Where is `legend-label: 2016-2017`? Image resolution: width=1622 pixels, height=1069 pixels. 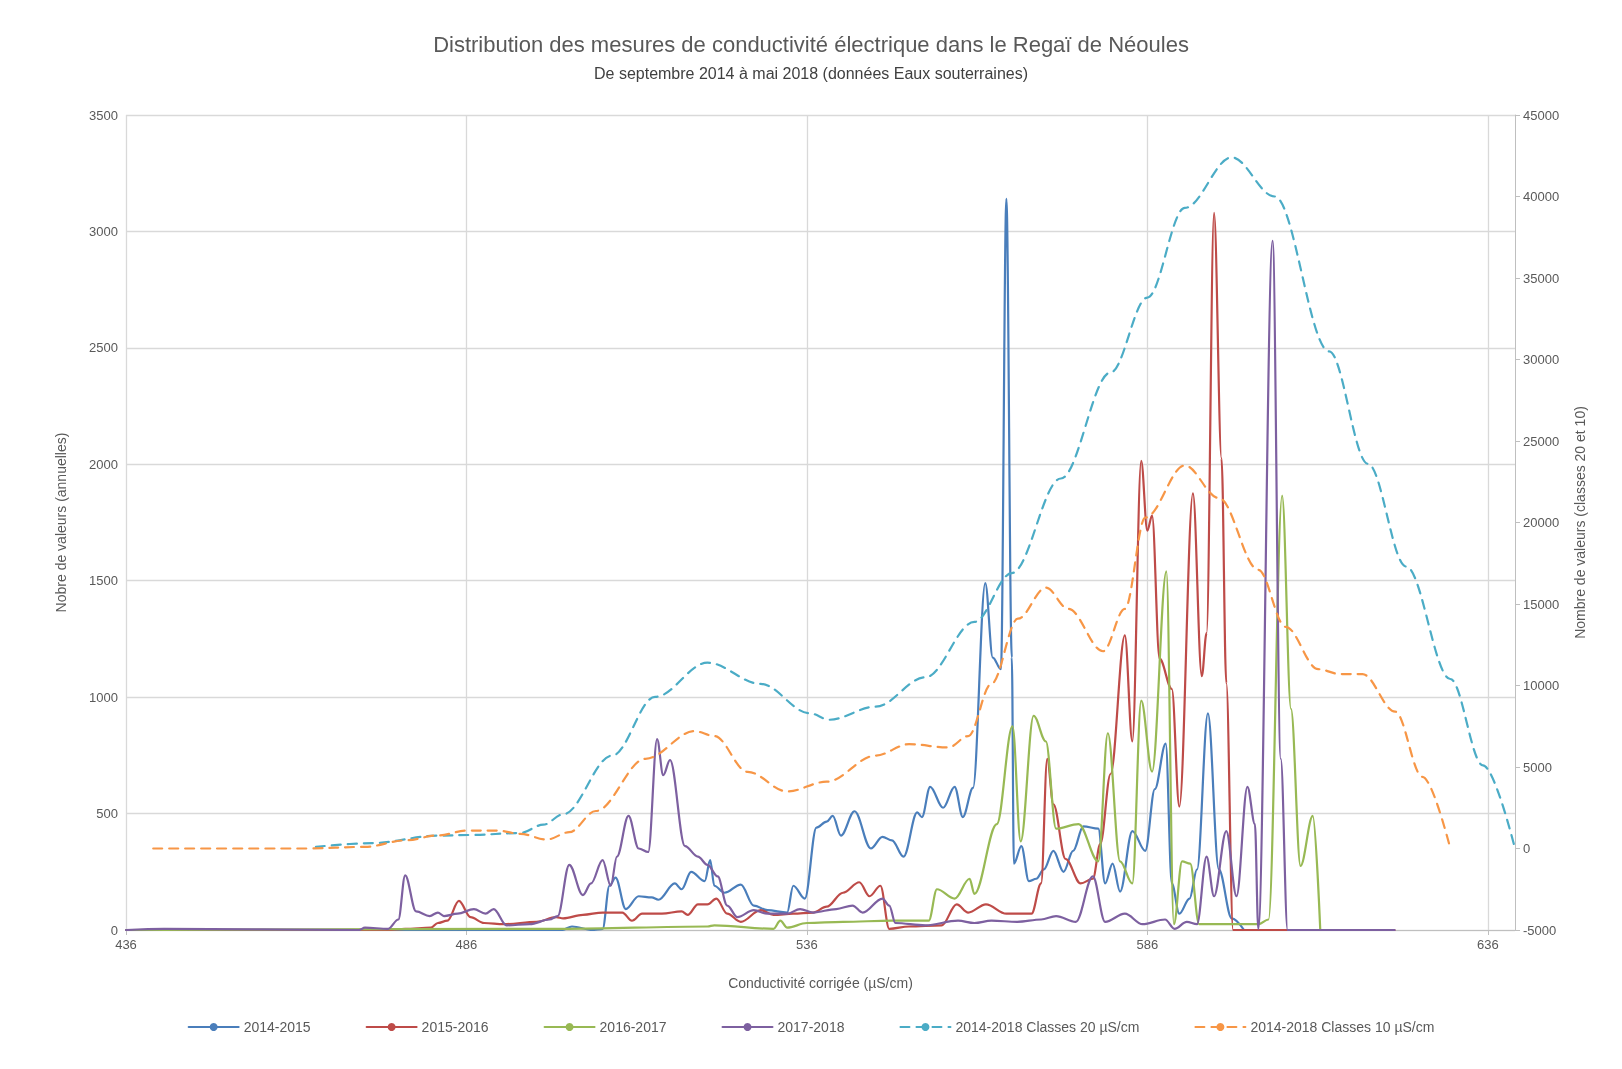
legend-label: 2016-2017 is located at coordinates (633, 1027).